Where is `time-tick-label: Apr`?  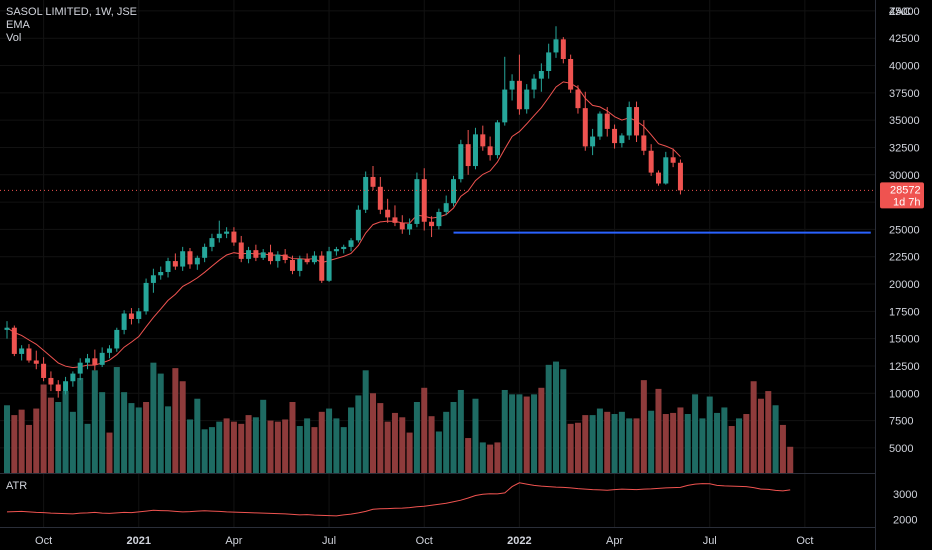 time-tick-label: Apr is located at coordinates (233, 541).